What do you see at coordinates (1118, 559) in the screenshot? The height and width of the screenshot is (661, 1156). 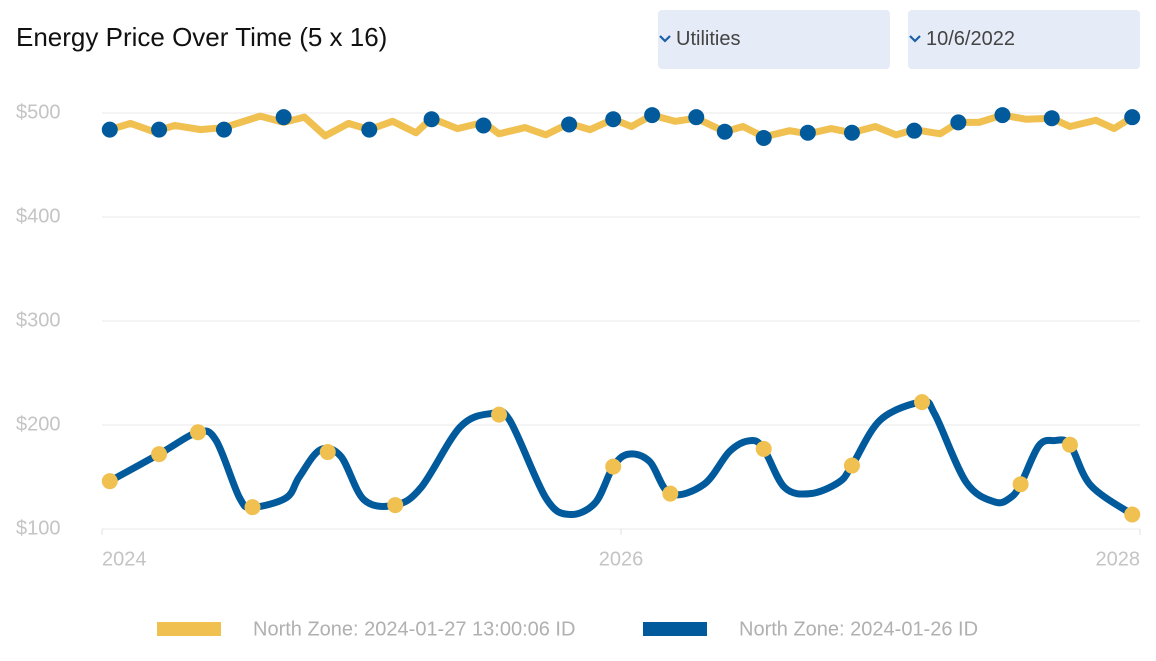 I see `x-tick-label: 2028` at bounding box center [1118, 559].